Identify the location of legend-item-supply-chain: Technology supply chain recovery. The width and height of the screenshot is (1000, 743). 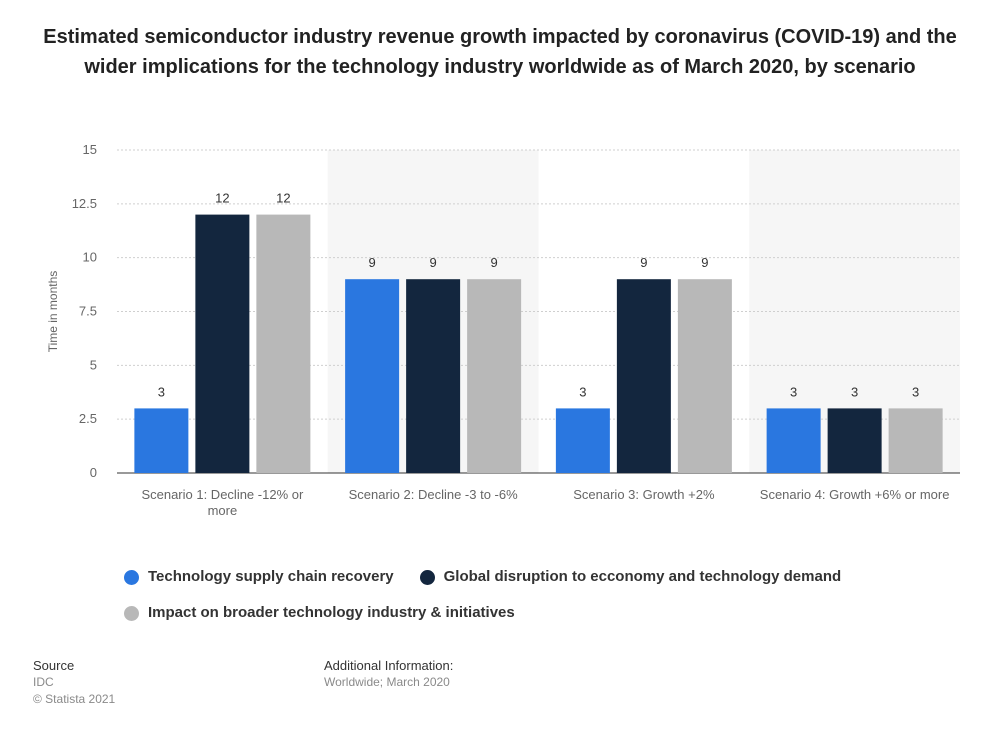
(259, 577).